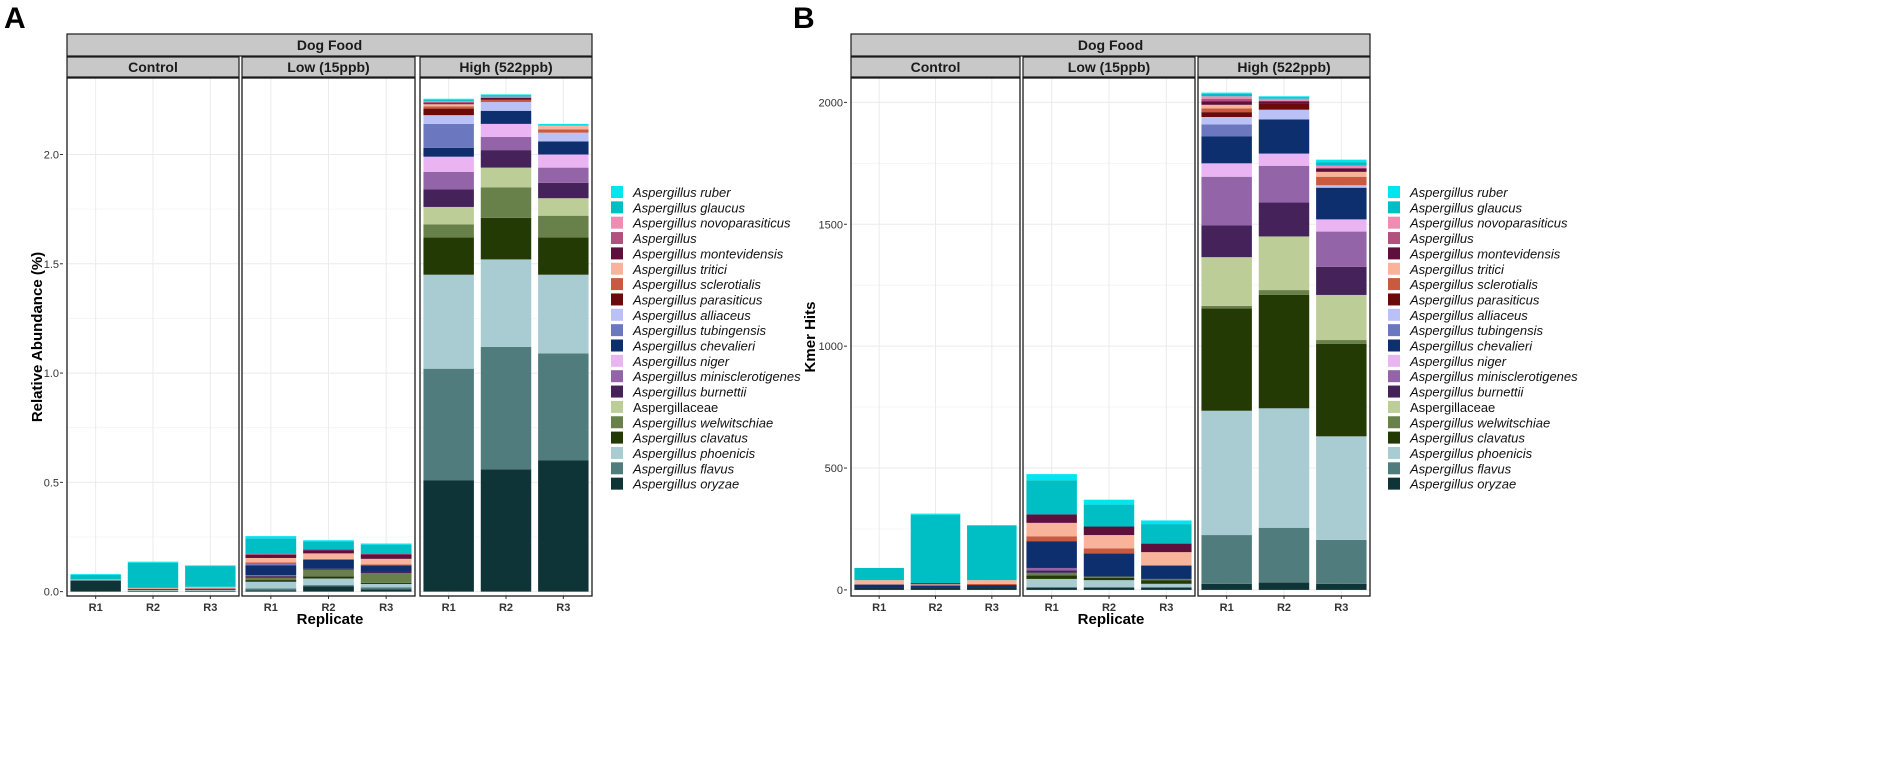 The height and width of the screenshot is (767, 1902). What do you see at coordinates (681, 361) in the screenshot?
I see `legend-label: Aspergillus niger` at bounding box center [681, 361].